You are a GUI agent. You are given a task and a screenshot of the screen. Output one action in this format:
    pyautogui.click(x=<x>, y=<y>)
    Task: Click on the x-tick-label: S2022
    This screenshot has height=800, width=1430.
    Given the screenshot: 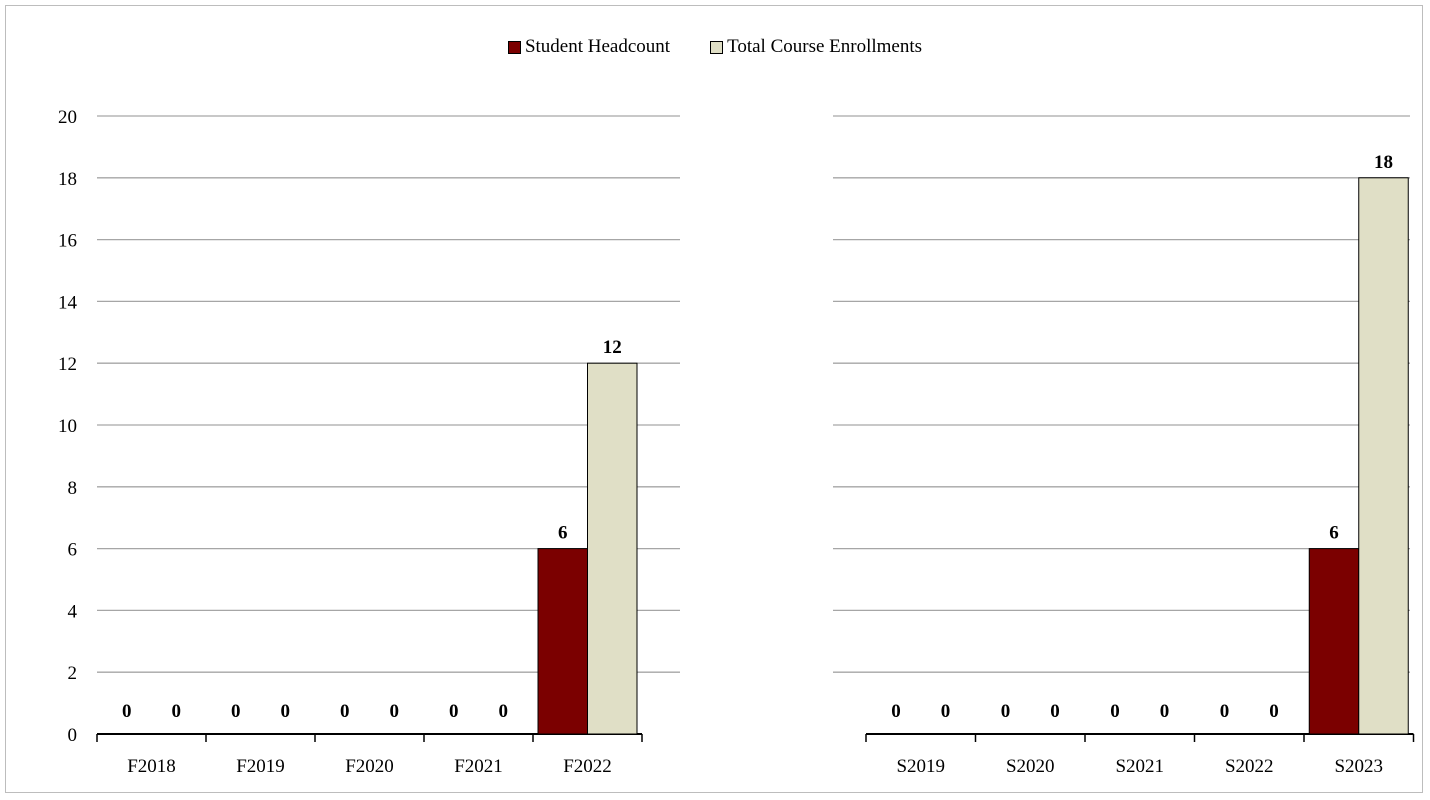 What is the action you would take?
    pyautogui.click(x=1249, y=766)
    